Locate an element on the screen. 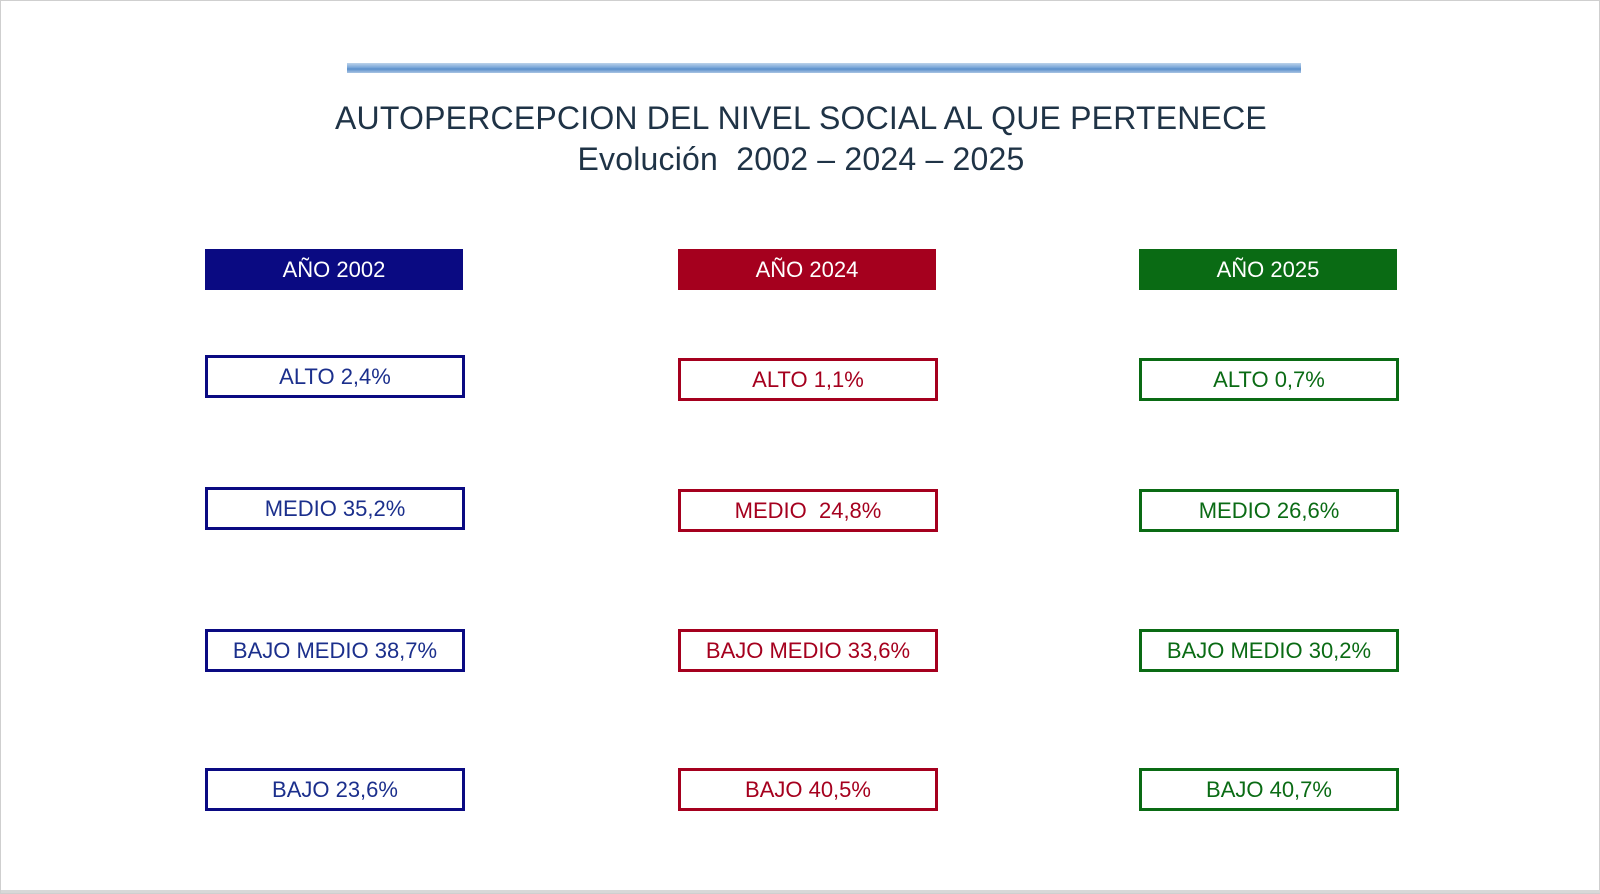 The height and width of the screenshot is (894, 1600). level-box-bajo-medio-2002: BAJO MEDIO 38,7% is located at coordinates (335, 650).